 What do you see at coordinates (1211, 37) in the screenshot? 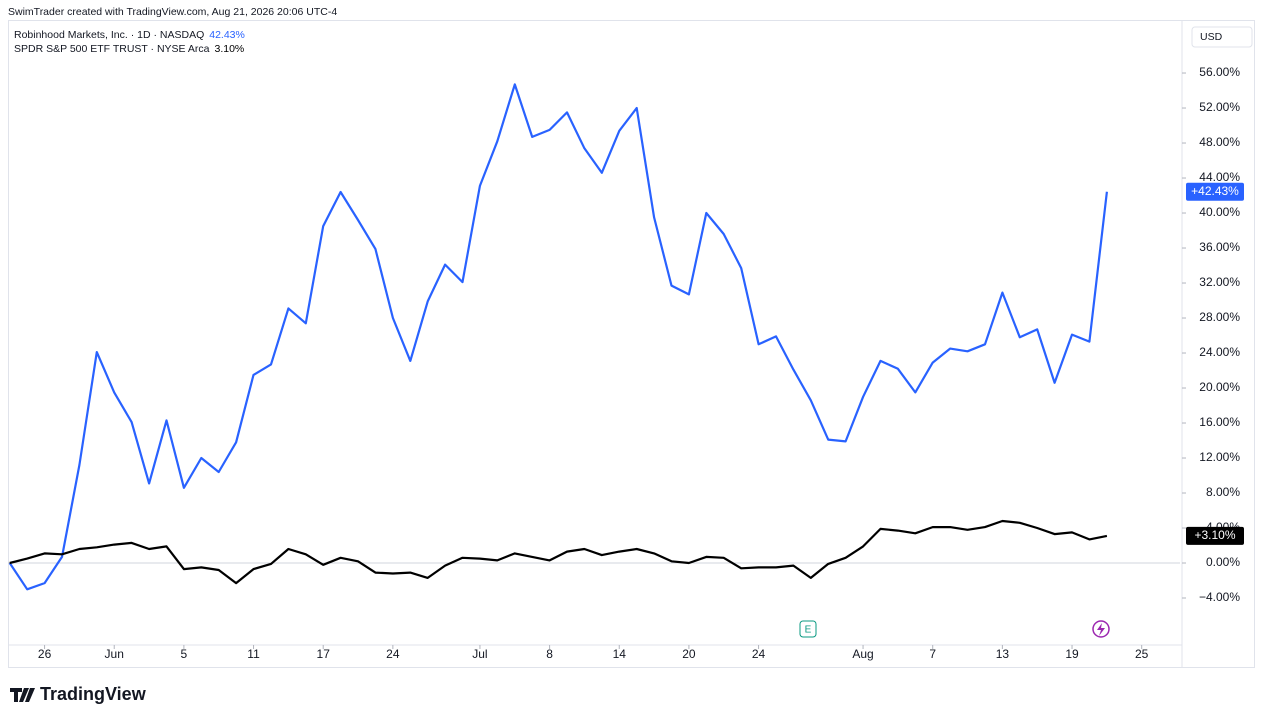
I see `currency: USD` at bounding box center [1211, 37].